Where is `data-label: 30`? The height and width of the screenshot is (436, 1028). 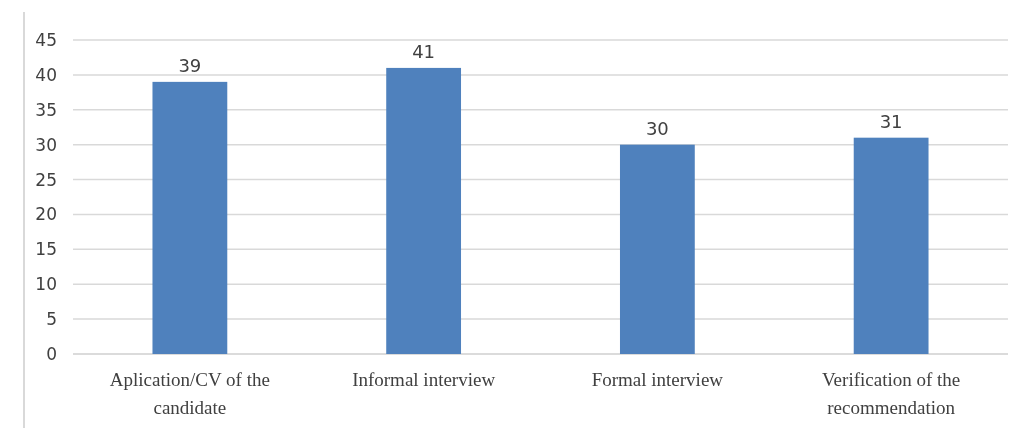
data-label: 30 is located at coordinates (657, 128).